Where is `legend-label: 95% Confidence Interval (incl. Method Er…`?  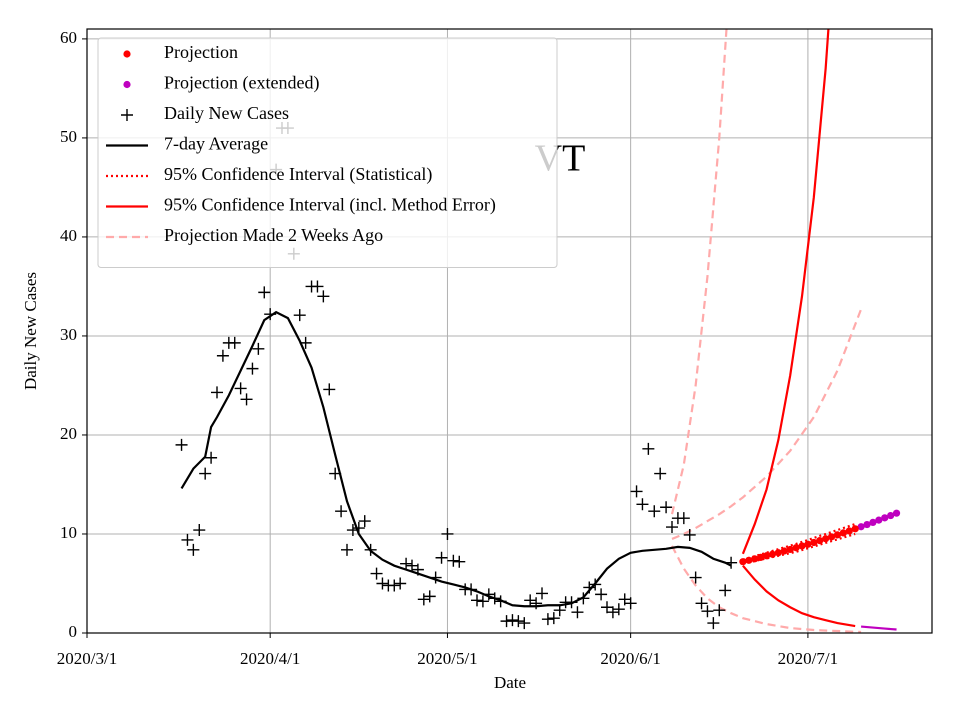
legend-label: 95% Confidence Interval (incl. Method Er… is located at coordinates (330, 205).